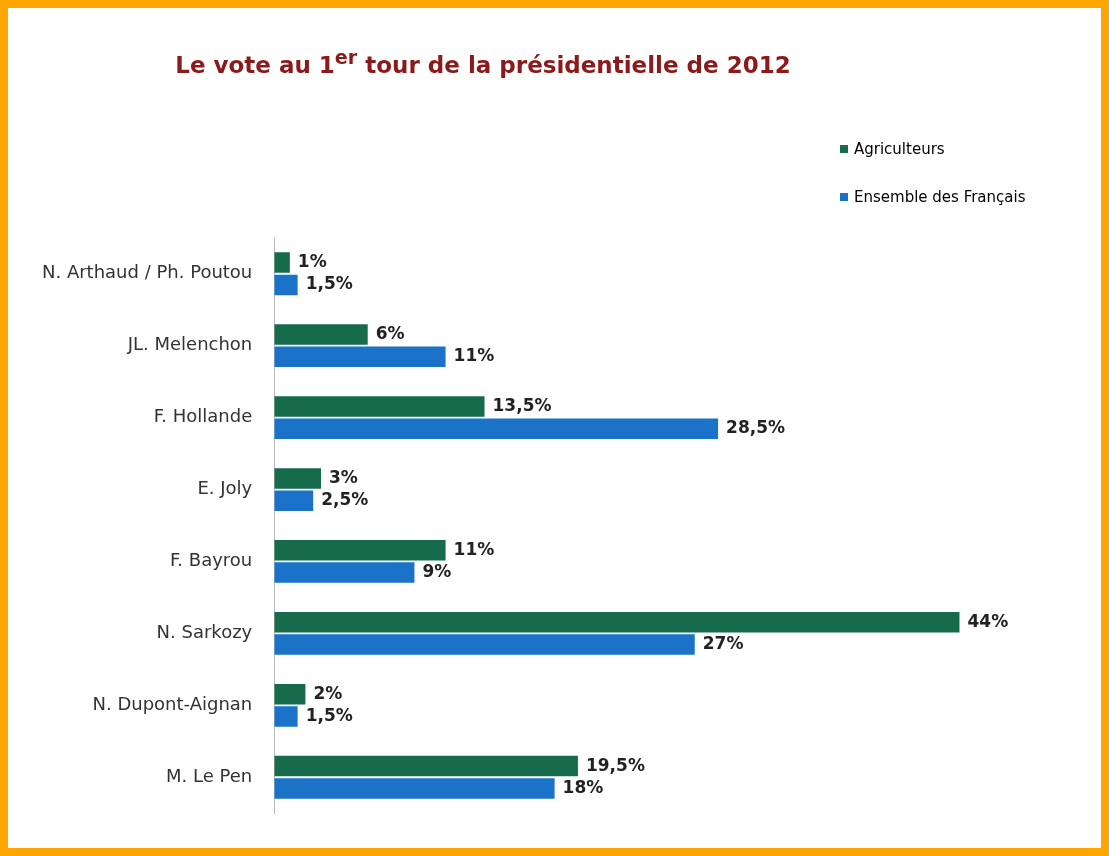  I want to click on data-label: 18%, so click(583, 786).